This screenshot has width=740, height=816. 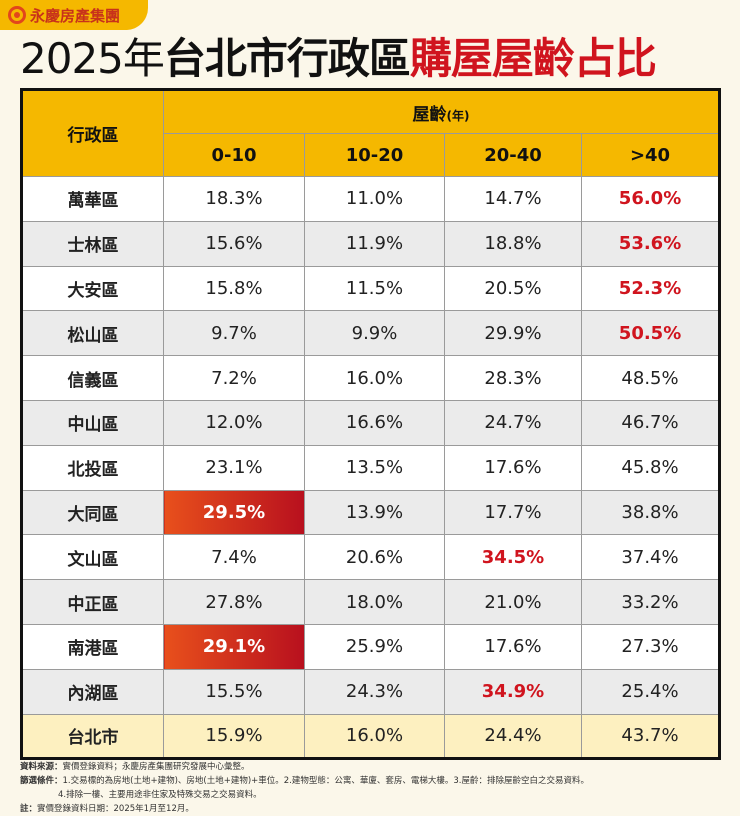 What do you see at coordinates (513, 333) in the screenshot?
I see `value-cell: 29.9%` at bounding box center [513, 333].